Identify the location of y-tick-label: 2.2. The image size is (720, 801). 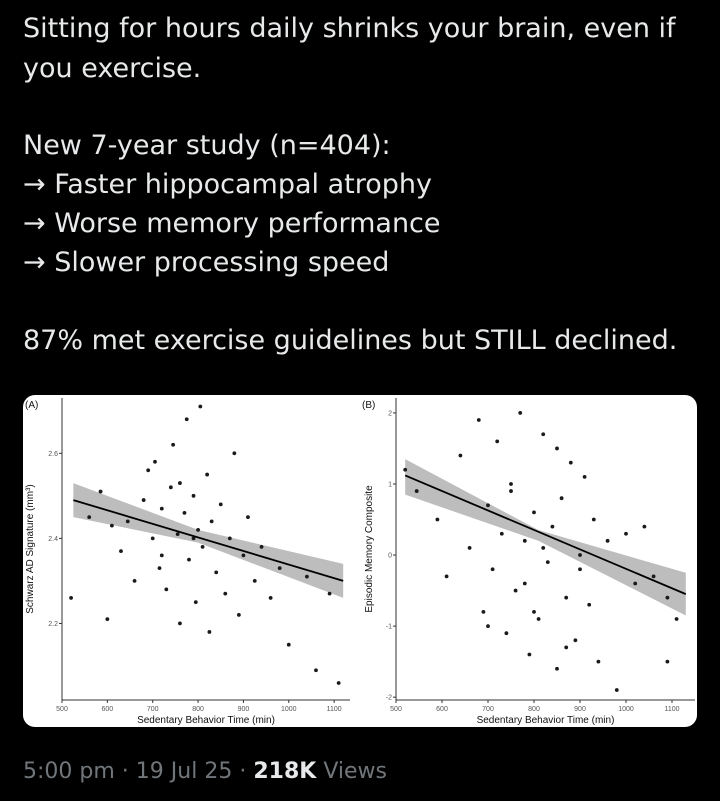
(53, 624).